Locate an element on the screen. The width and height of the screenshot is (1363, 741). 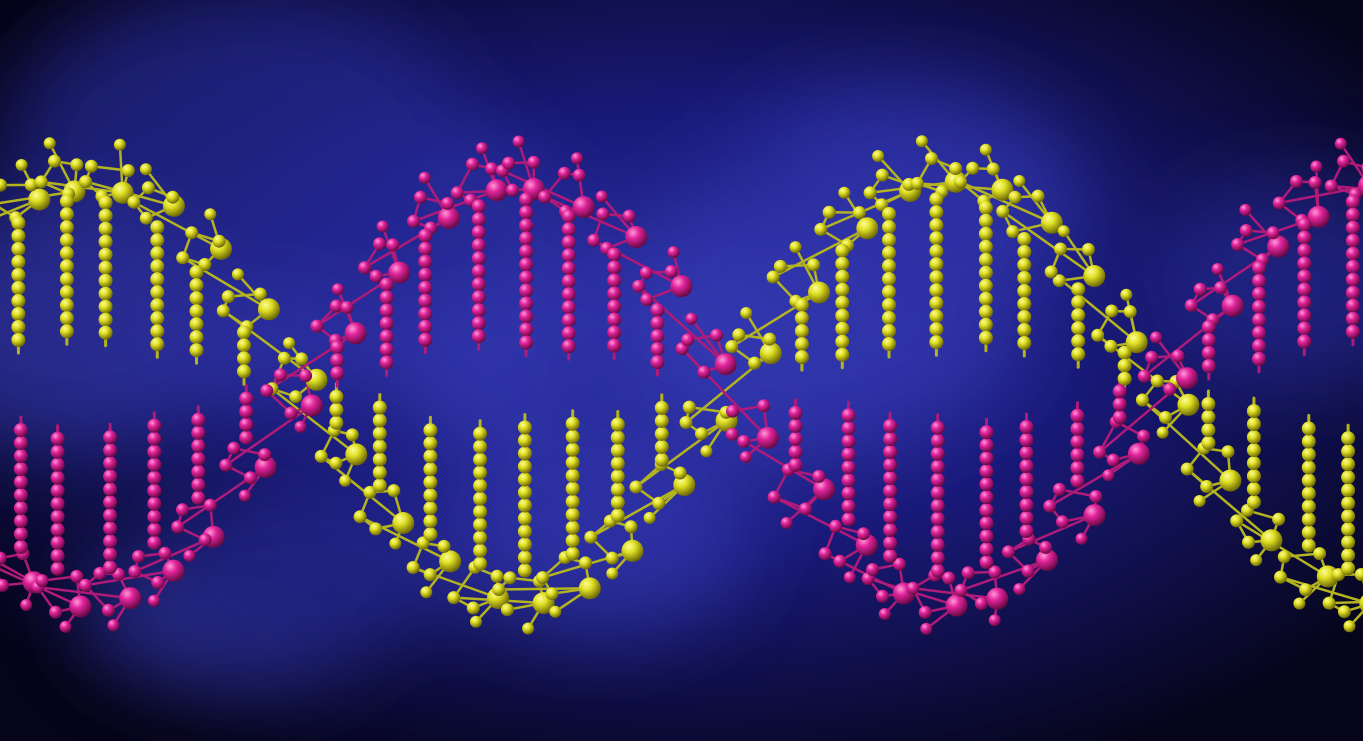
nebula-blob is located at coordinates (598, 539).